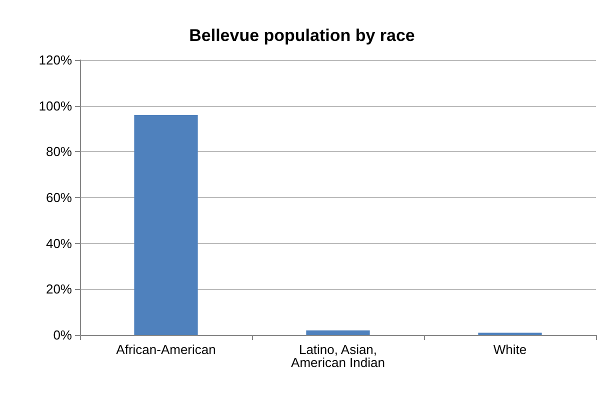 The image size is (604, 402). Describe the element at coordinates (510, 349) in the screenshot. I see `x-tick-label: White` at that location.